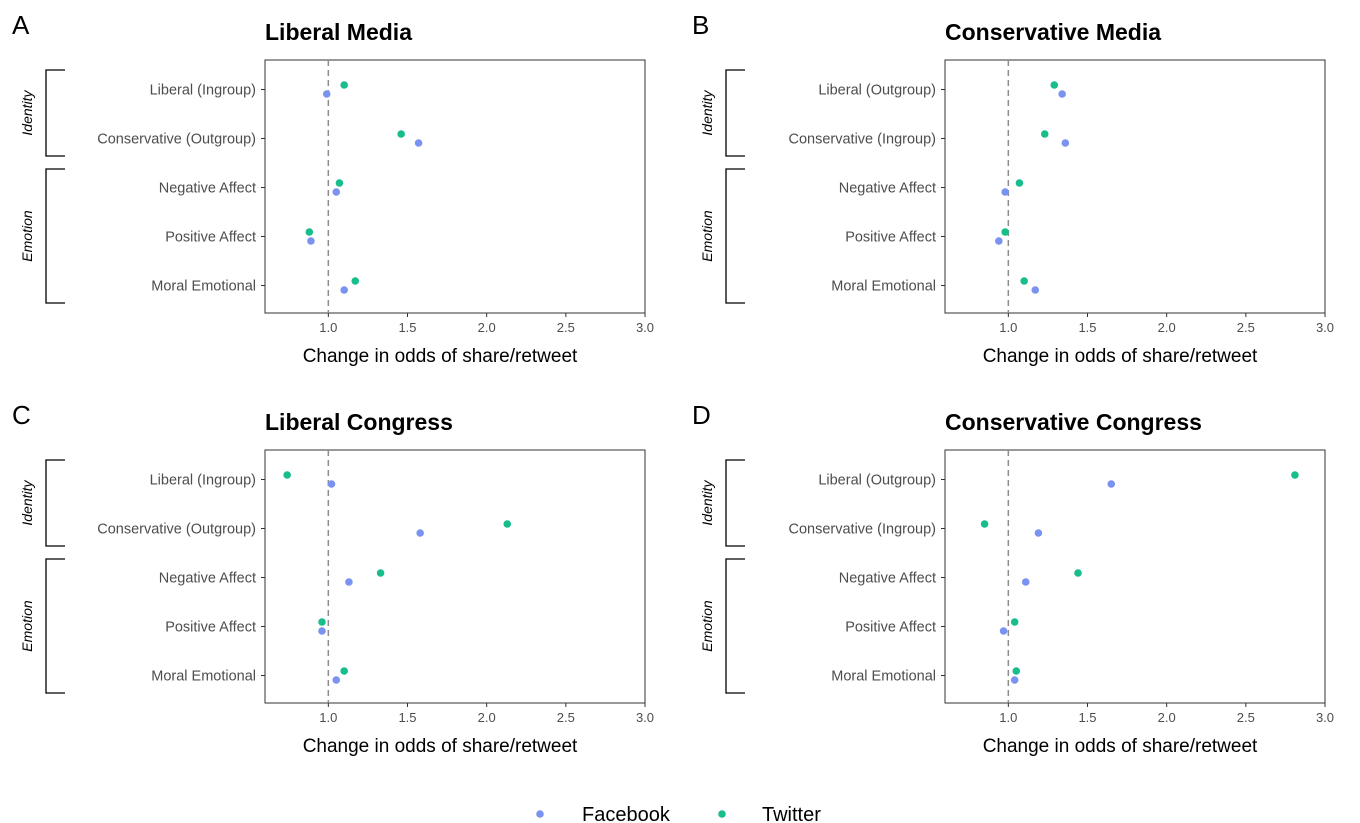 The height and width of the screenshot is (823, 1360). Describe the element at coordinates (701, 415) in the screenshot. I see `panel-letter: D` at that location.